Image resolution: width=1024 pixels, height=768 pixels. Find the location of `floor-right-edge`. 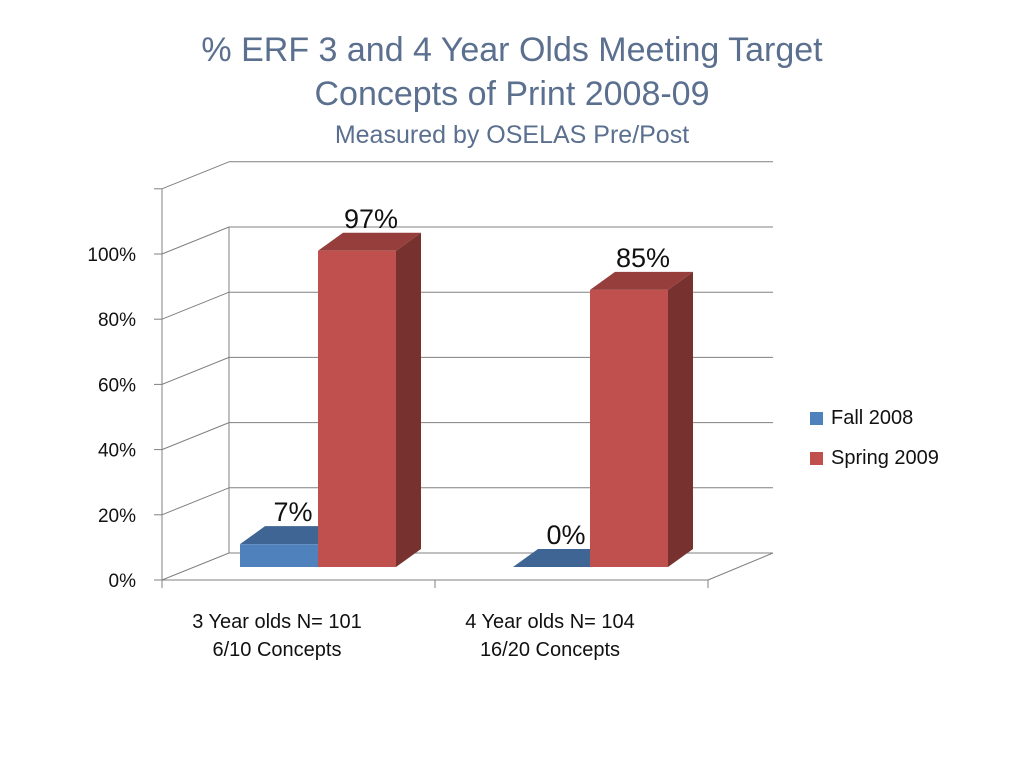

floor-right-edge is located at coordinates (740, 566).